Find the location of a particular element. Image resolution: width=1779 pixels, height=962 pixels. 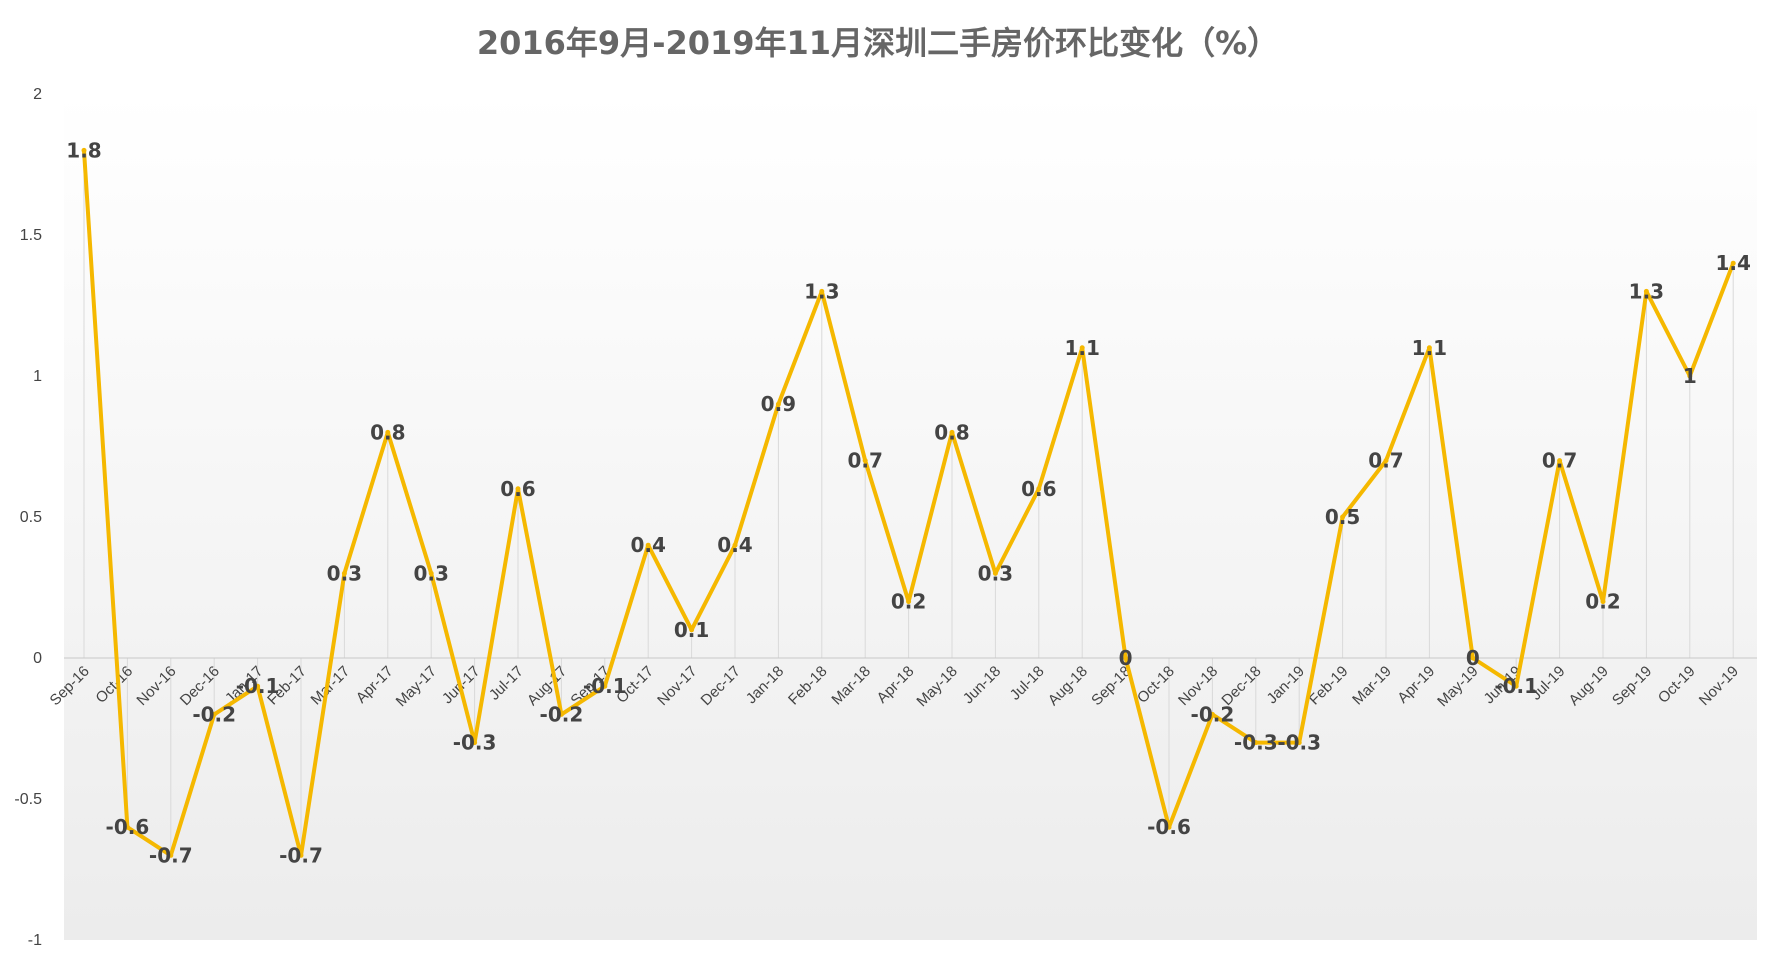

y-axis: 2 1.5 1 0.5 0 -0.5 -1 is located at coordinates (28, 517).